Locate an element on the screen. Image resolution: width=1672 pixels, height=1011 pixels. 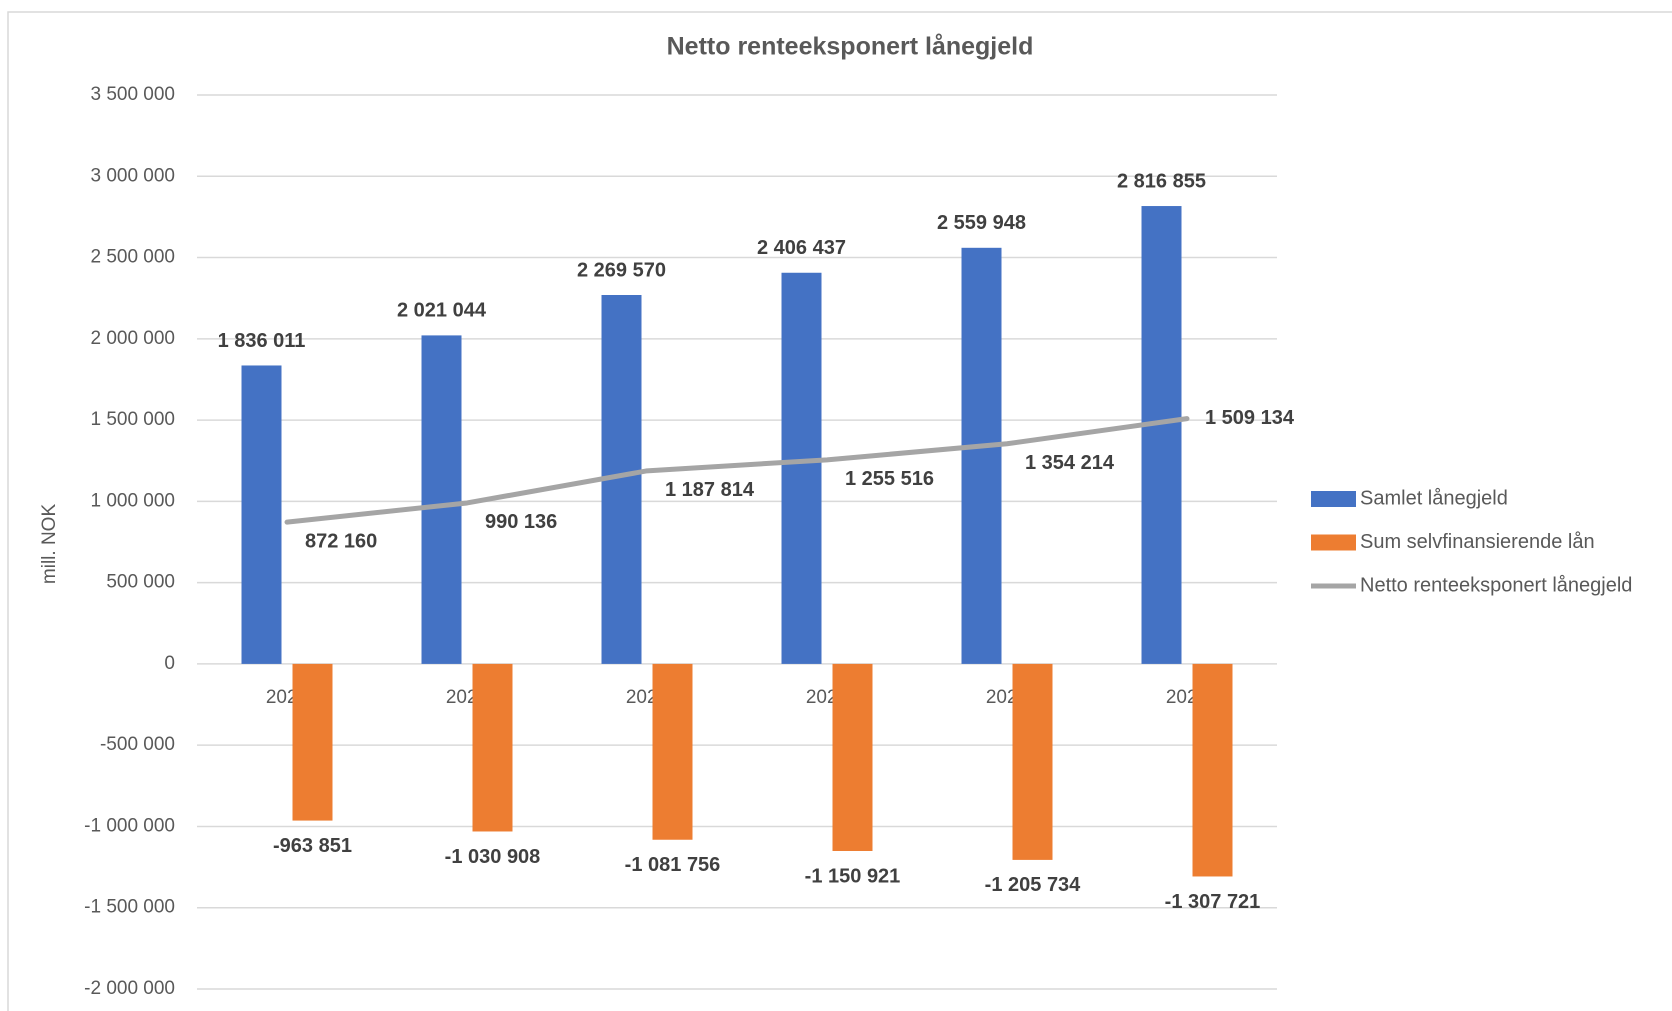
legend-label: Netto renteeksponert lånegjeld is located at coordinates (1496, 585).